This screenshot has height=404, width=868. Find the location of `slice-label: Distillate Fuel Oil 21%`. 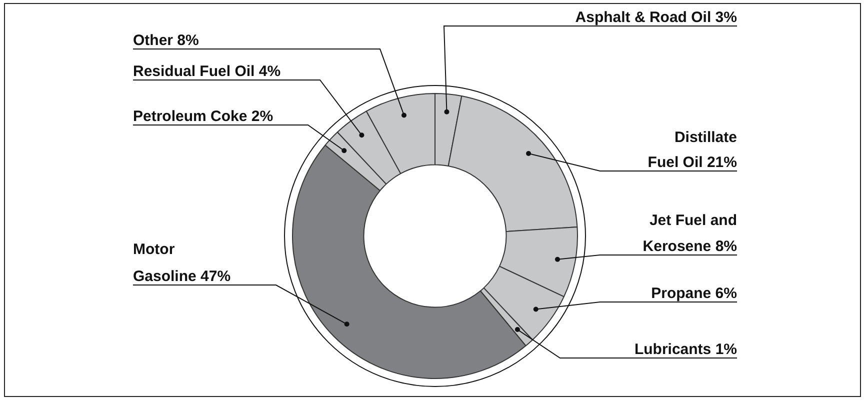

slice-label: Distillate Fuel Oil 21% is located at coordinates (692, 150).